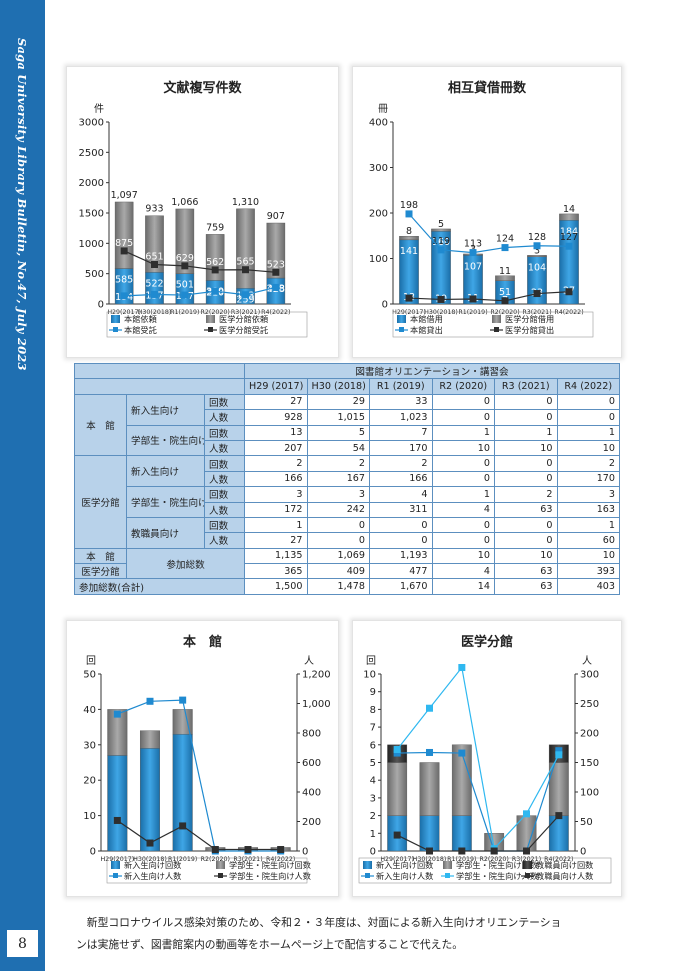 Image resolution: width=691 pixels, height=971 pixels. What do you see at coordinates (215, 859) in the screenshot?
I see `x-tick-label: R2(2020)` at bounding box center [215, 859].